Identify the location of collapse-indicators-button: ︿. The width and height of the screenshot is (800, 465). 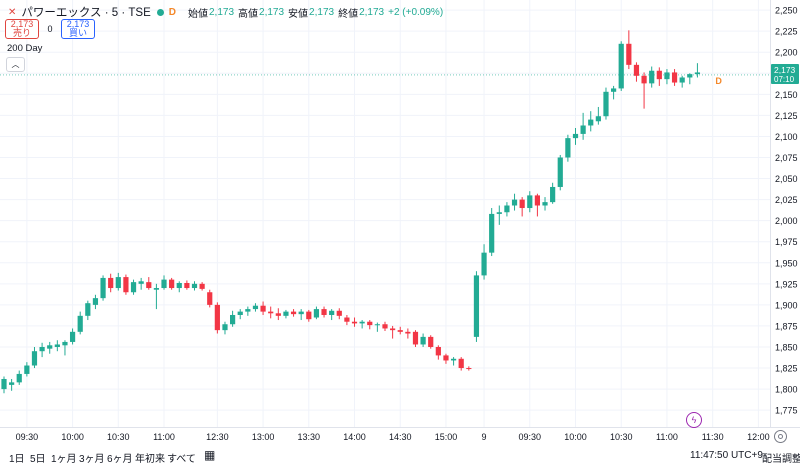
(15, 64).